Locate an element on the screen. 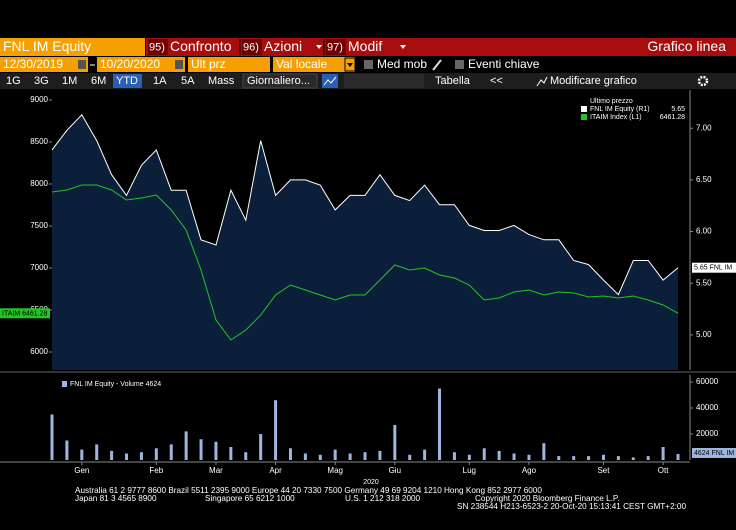 This screenshot has height=530, width=736. series-tag: FNL IM is located at coordinates (721, 268).